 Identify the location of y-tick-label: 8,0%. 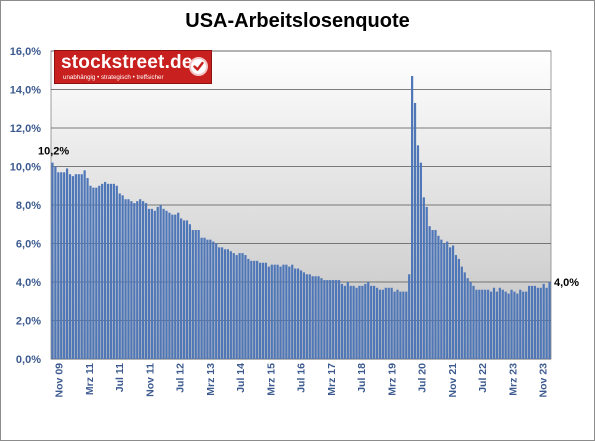
(28, 206).